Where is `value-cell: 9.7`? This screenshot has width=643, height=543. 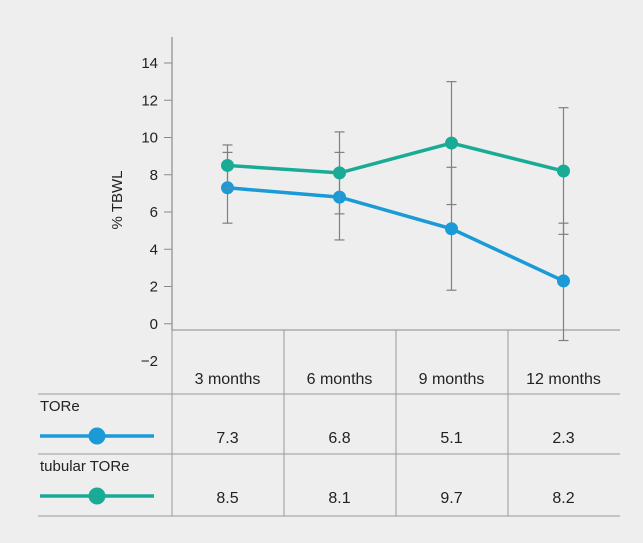 value-cell: 9.7 is located at coordinates (451, 498).